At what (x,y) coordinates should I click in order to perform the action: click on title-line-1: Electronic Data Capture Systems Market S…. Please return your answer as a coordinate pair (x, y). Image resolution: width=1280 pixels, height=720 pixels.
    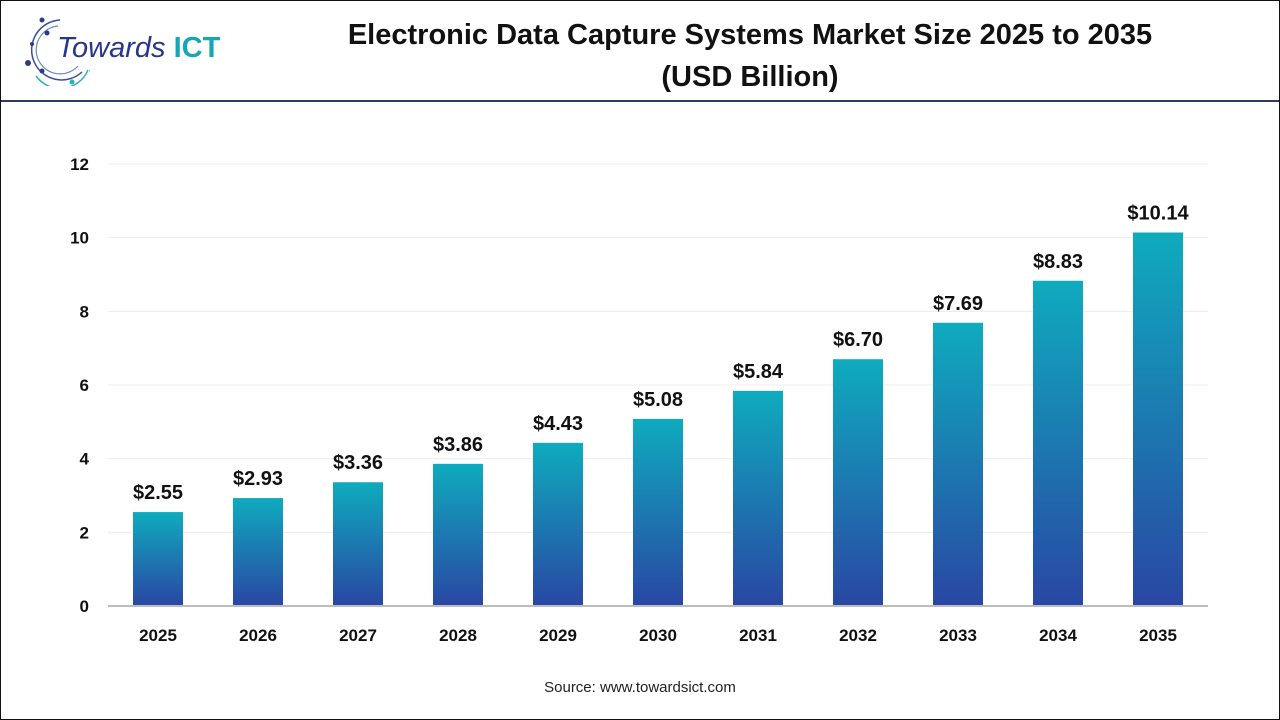
    Looking at the image, I should click on (750, 35).